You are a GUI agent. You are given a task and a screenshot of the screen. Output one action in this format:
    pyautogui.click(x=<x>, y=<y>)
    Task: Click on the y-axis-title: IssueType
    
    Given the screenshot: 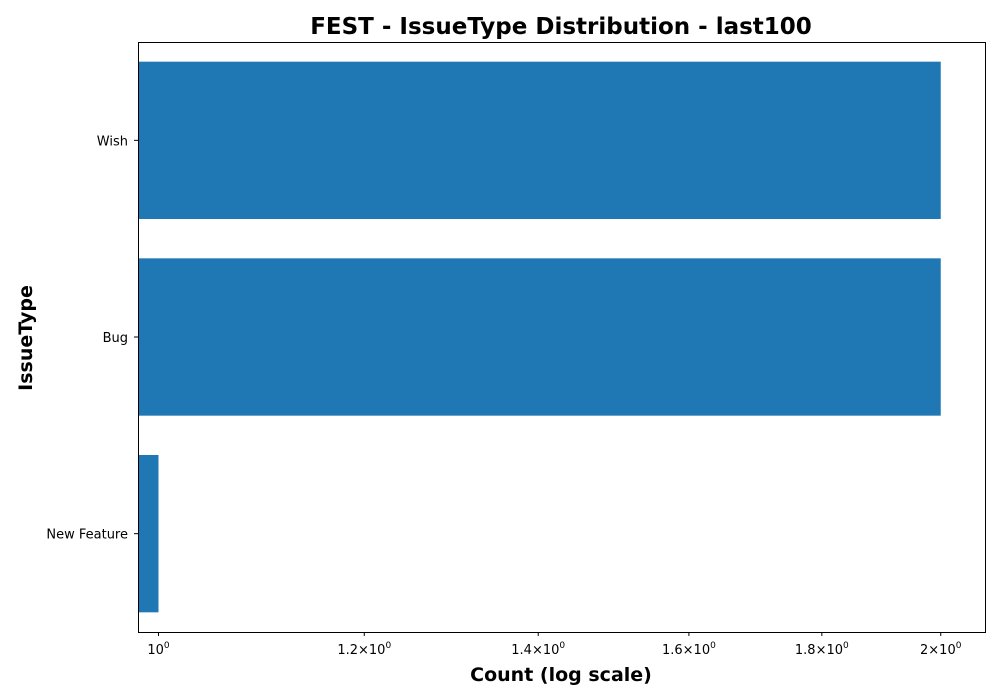 What is the action you would take?
    pyautogui.click(x=26, y=338)
    